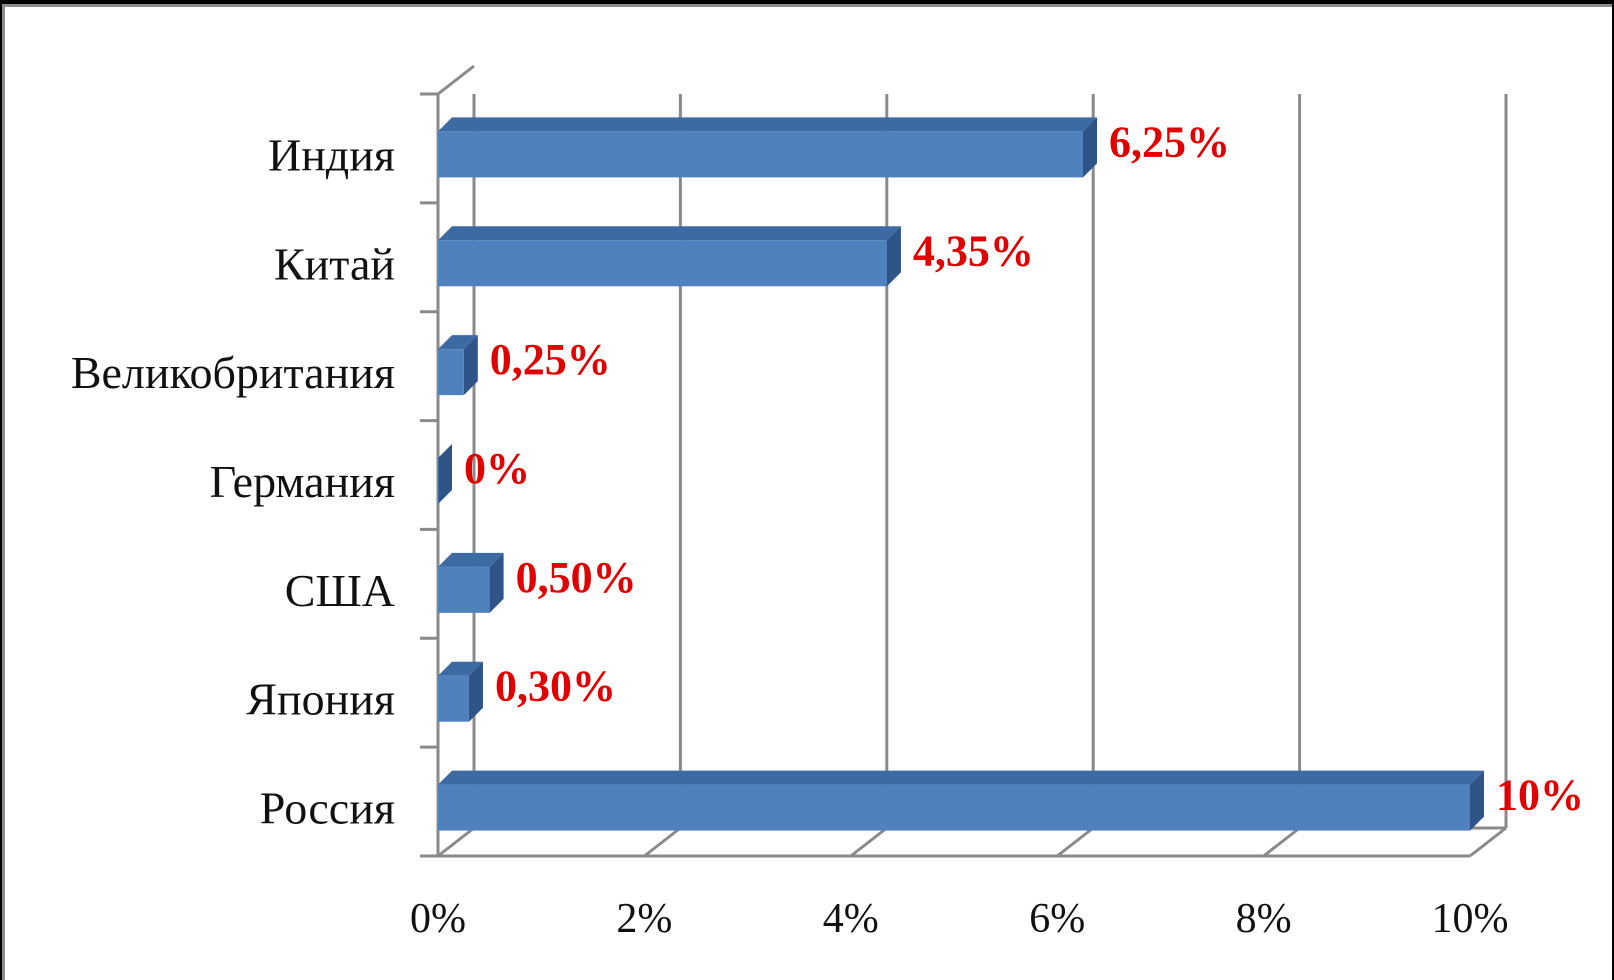 Image resolution: width=1614 pixels, height=980 pixels. Describe the element at coordinates (1169, 141) in the screenshot. I see `data-label: 6,25%` at that location.